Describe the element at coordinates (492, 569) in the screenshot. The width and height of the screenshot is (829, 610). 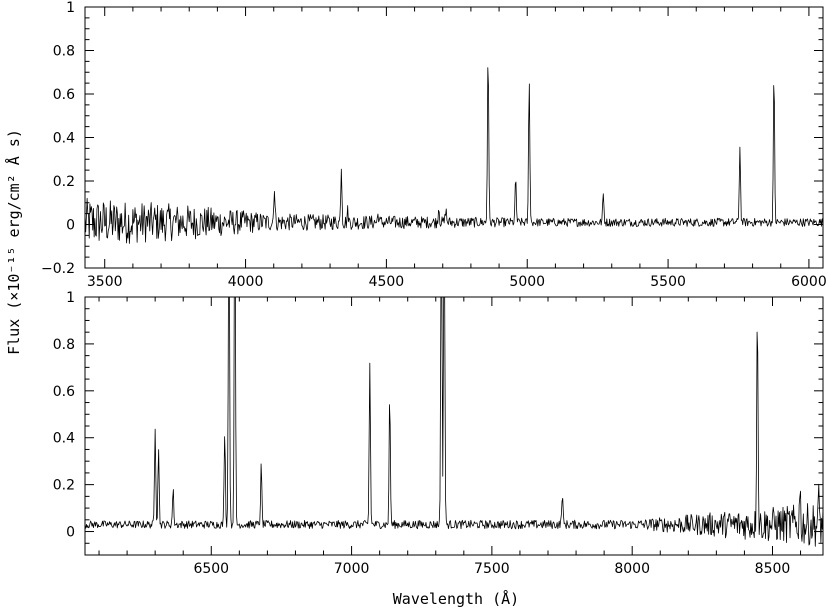
I see `x-tick-label: 7500` at that location.